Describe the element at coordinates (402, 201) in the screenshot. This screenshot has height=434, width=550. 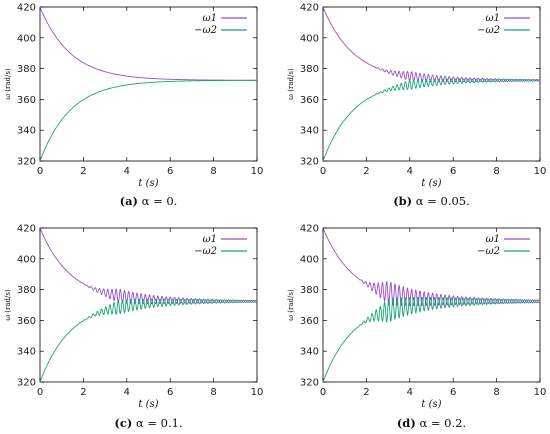
I see `caption-label: (b)` at that location.